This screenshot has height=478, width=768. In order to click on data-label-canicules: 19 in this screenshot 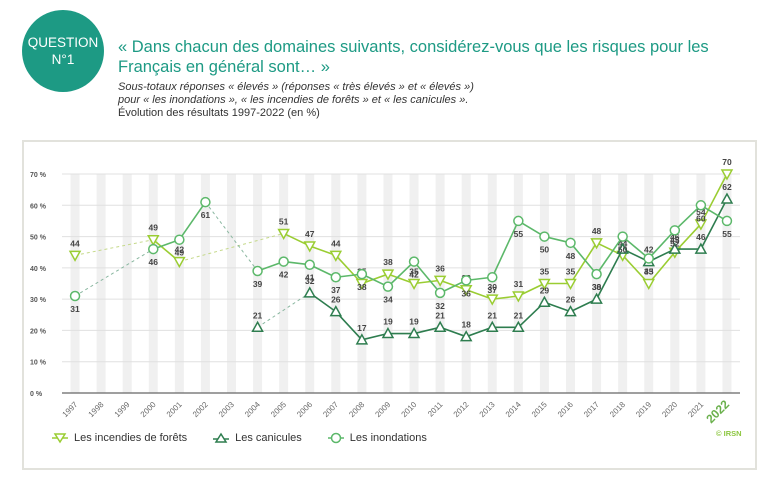, I will do `click(414, 322)`.